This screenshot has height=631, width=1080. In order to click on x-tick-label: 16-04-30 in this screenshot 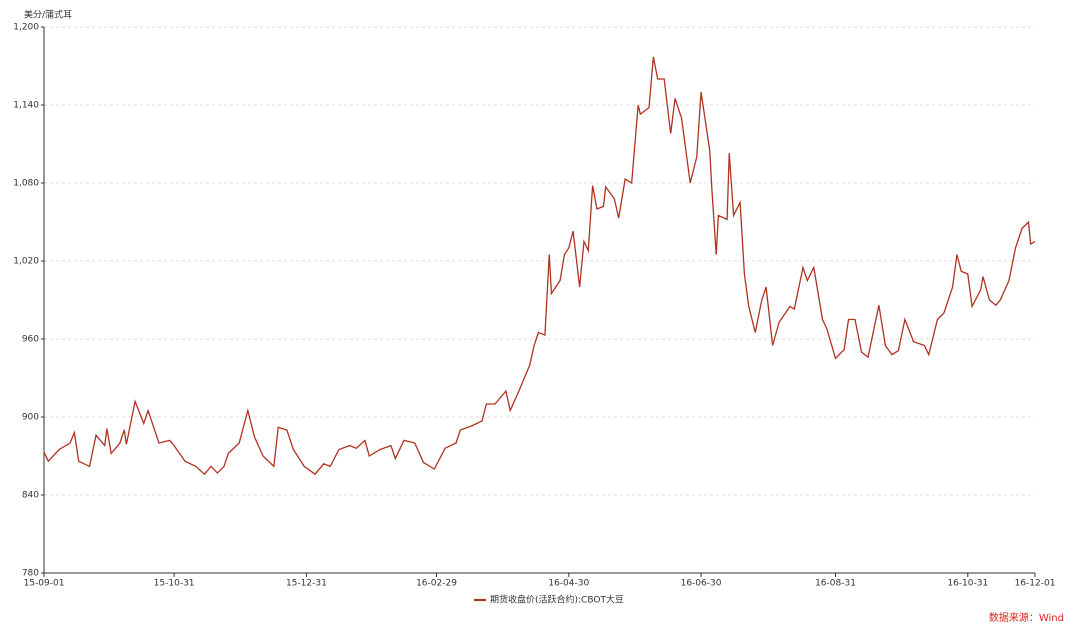, I will do `click(568, 584)`.